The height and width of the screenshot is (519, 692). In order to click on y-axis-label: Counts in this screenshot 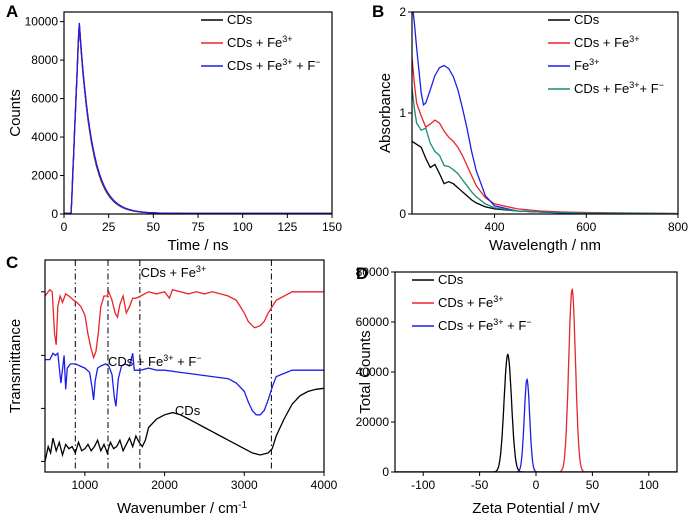, I will do `click(15, 113)`.